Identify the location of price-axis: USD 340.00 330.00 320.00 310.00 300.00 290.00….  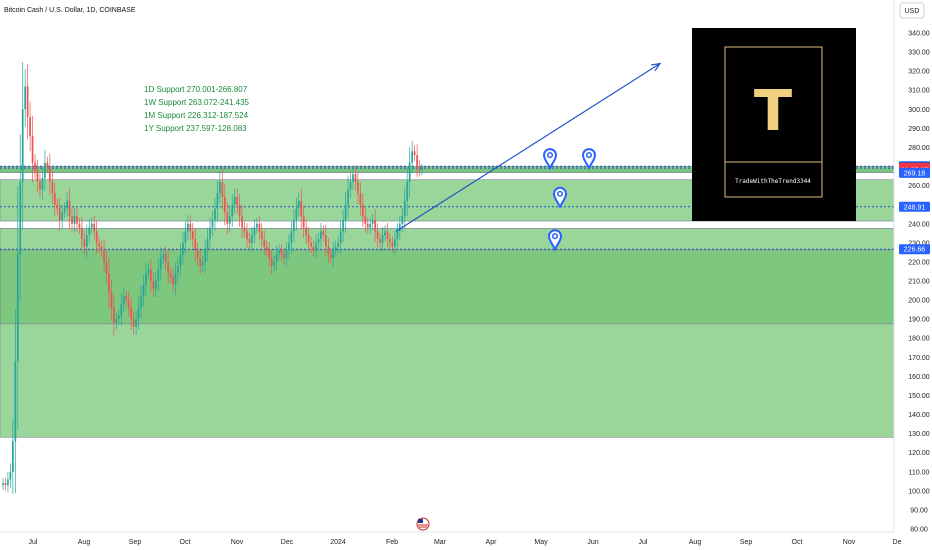
(912, 275).